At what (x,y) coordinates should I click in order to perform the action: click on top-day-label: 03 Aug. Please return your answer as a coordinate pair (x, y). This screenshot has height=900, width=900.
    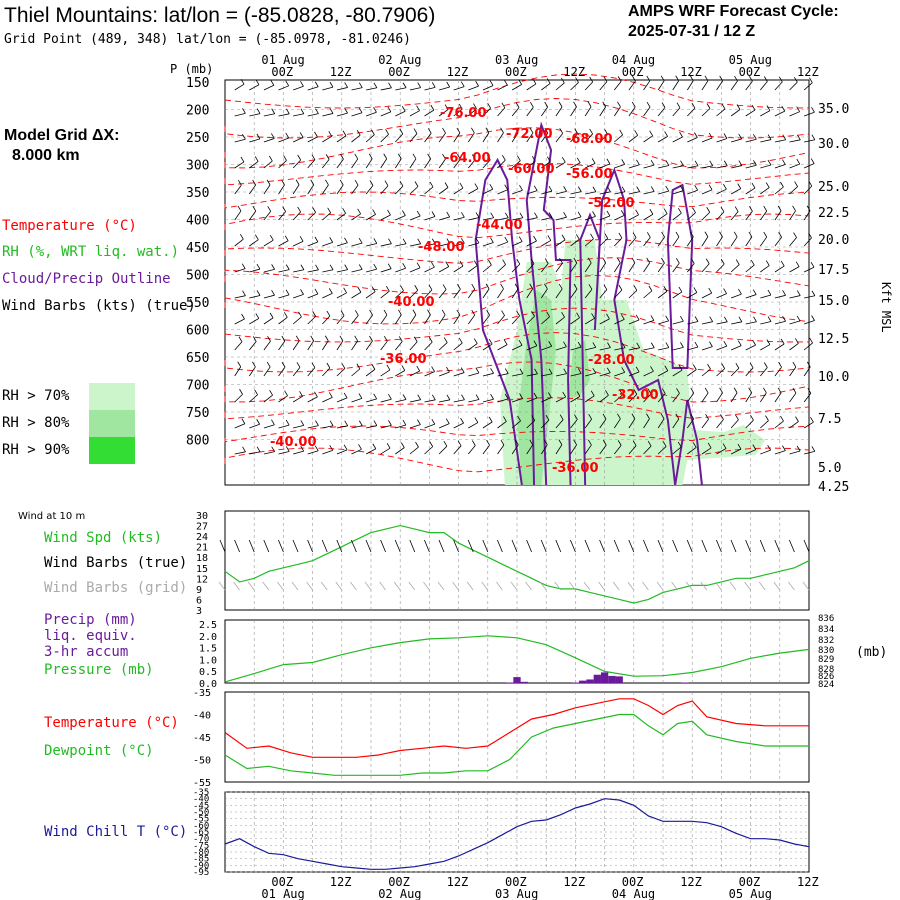
    Looking at the image, I should click on (516, 60).